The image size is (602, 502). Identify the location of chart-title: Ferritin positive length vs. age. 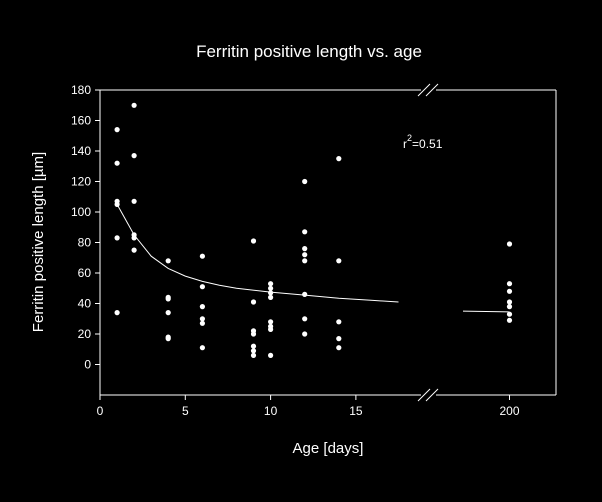
(309, 51).